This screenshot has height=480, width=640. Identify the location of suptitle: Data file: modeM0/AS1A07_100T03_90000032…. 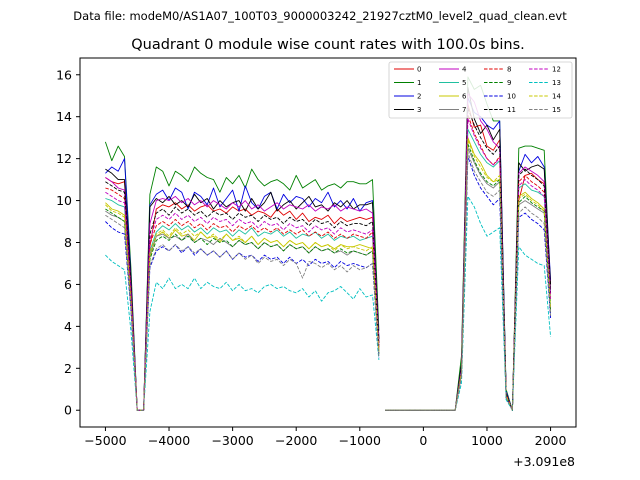
(320, 16).